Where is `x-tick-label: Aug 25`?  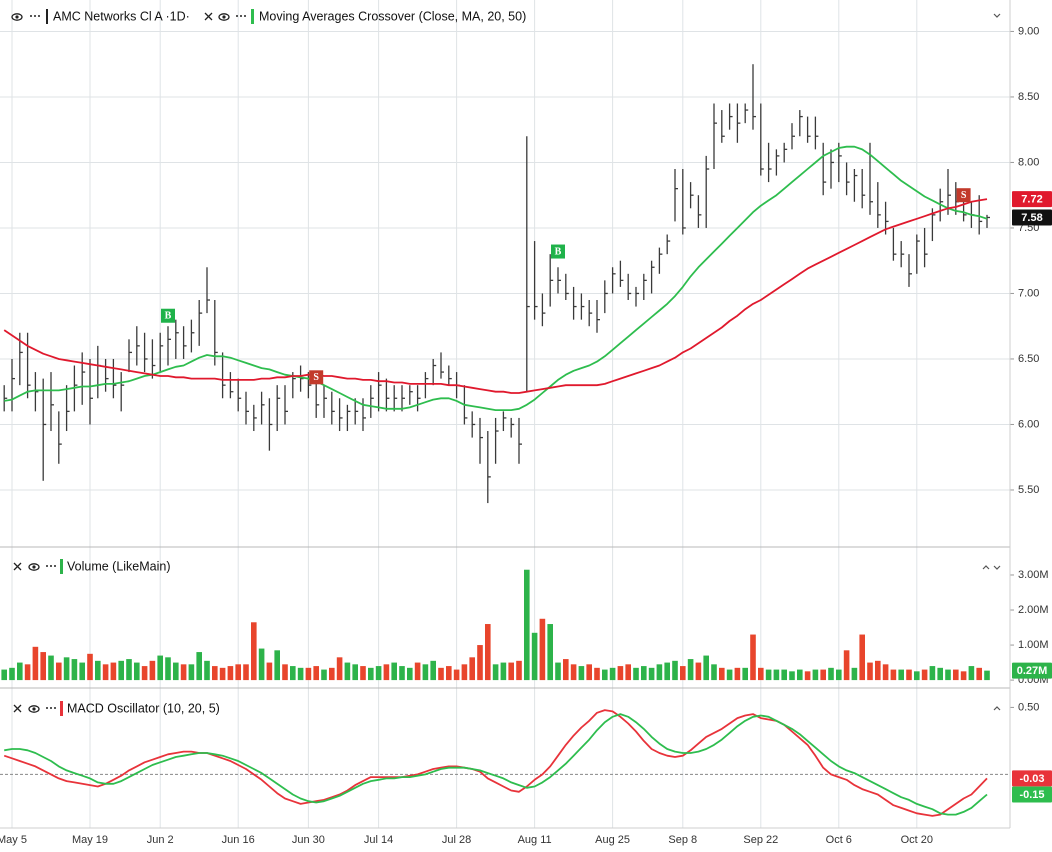
x-tick-label: Aug 25 is located at coordinates (612, 840).